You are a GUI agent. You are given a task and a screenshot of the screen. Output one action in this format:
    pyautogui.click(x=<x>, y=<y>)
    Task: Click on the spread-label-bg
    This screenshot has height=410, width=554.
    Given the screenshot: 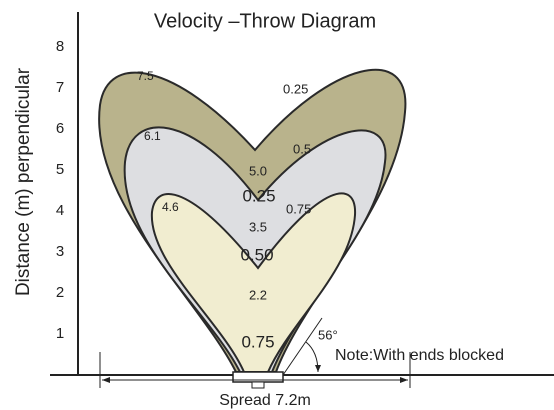 What is the action you would take?
    pyautogui.click(x=265, y=400)
    